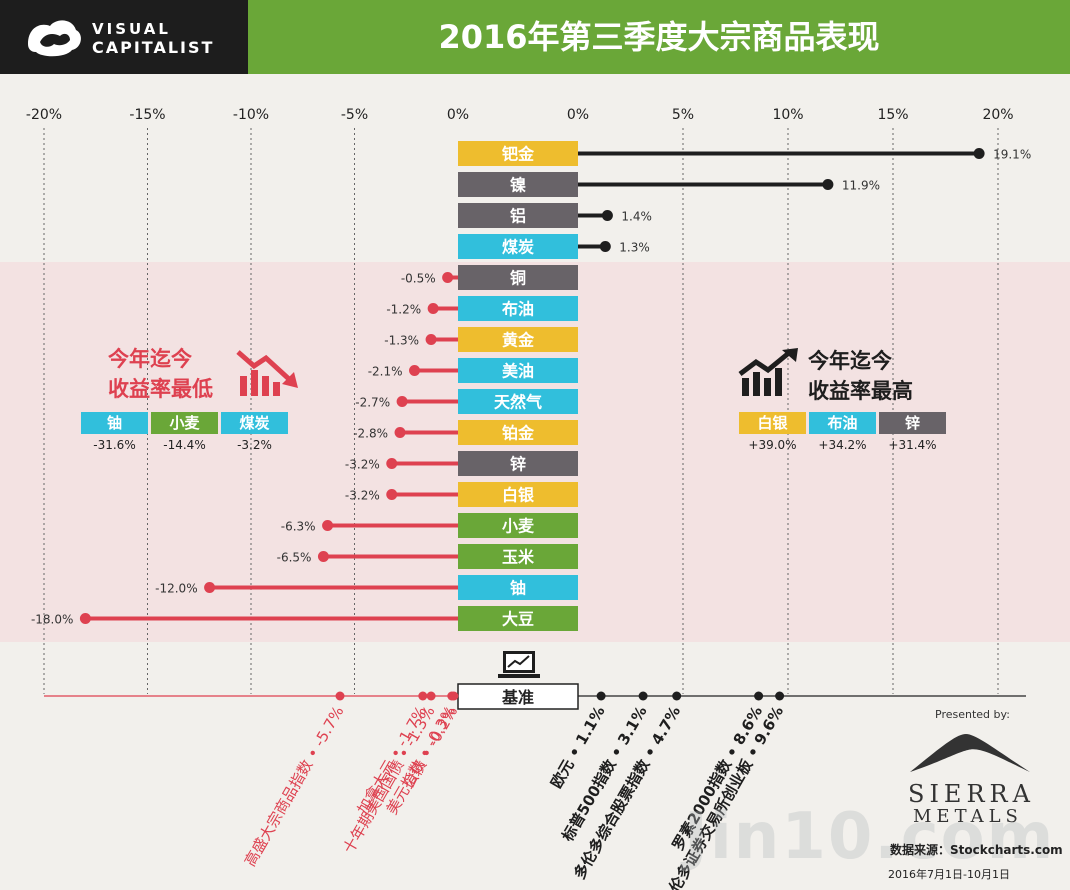 The height and width of the screenshot is (890, 1070). Describe the element at coordinates (372, 403) in the screenshot. I see `value-label: -2.7%` at that location.